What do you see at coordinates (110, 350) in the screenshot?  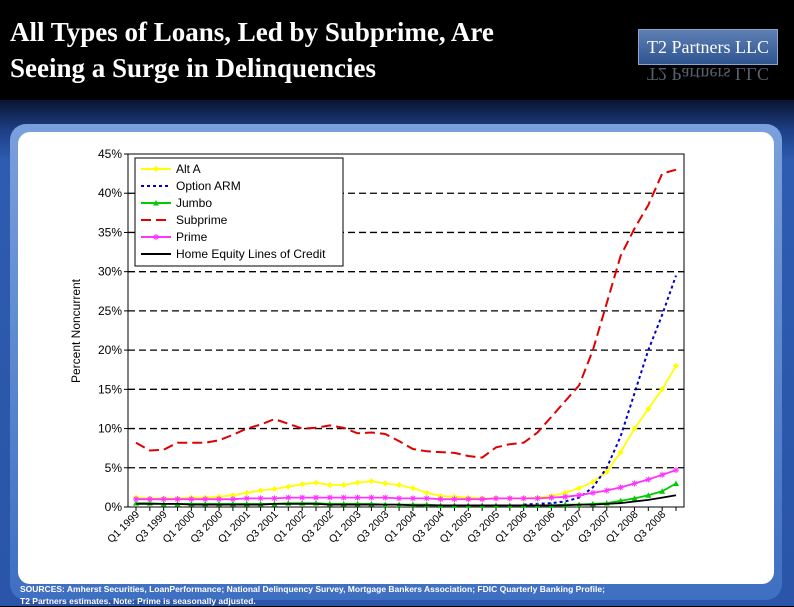 I see `y-tick-label: 20%` at bounding box center [110, 350].